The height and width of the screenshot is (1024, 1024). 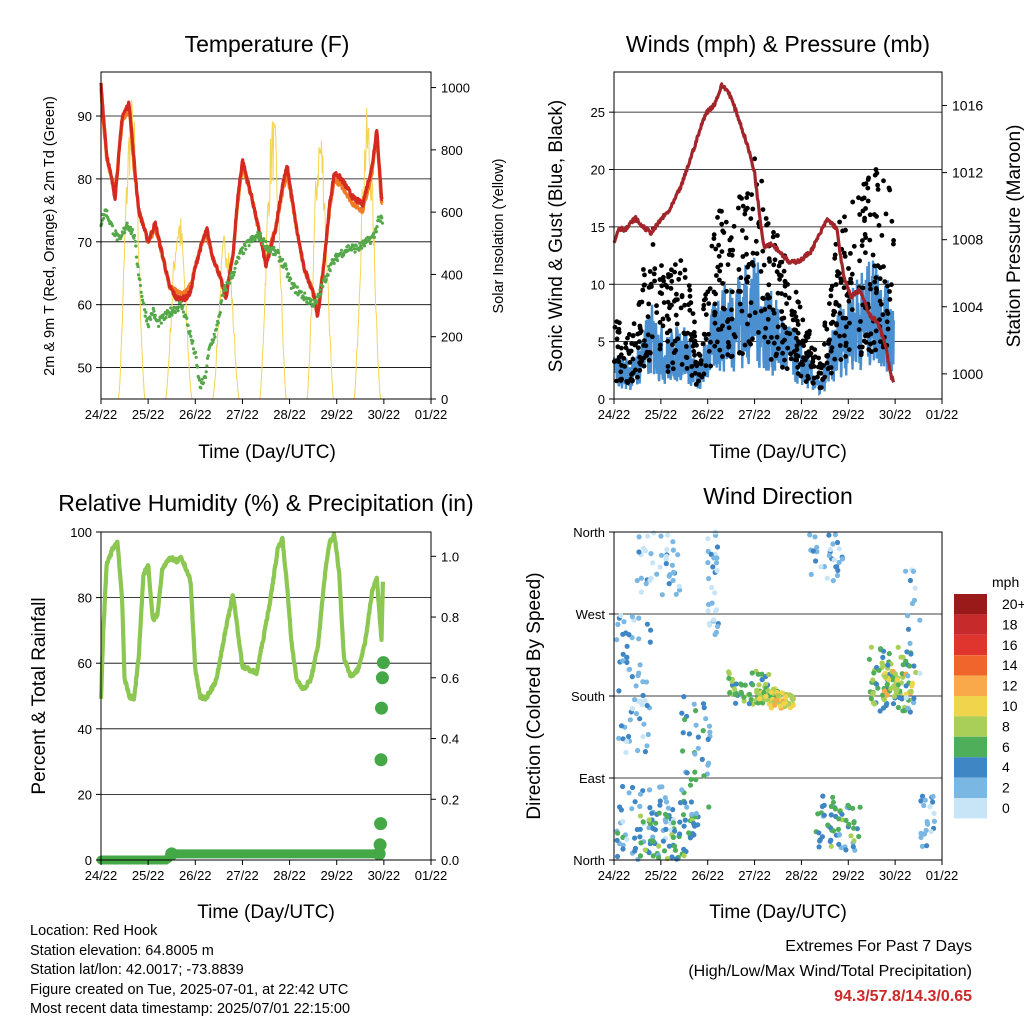 What do you see at coordinates (602, 256) in the screenshot?
I see `winds-left-ticks: 0 5 10 15 20 25` at bounding box center [602, 256].